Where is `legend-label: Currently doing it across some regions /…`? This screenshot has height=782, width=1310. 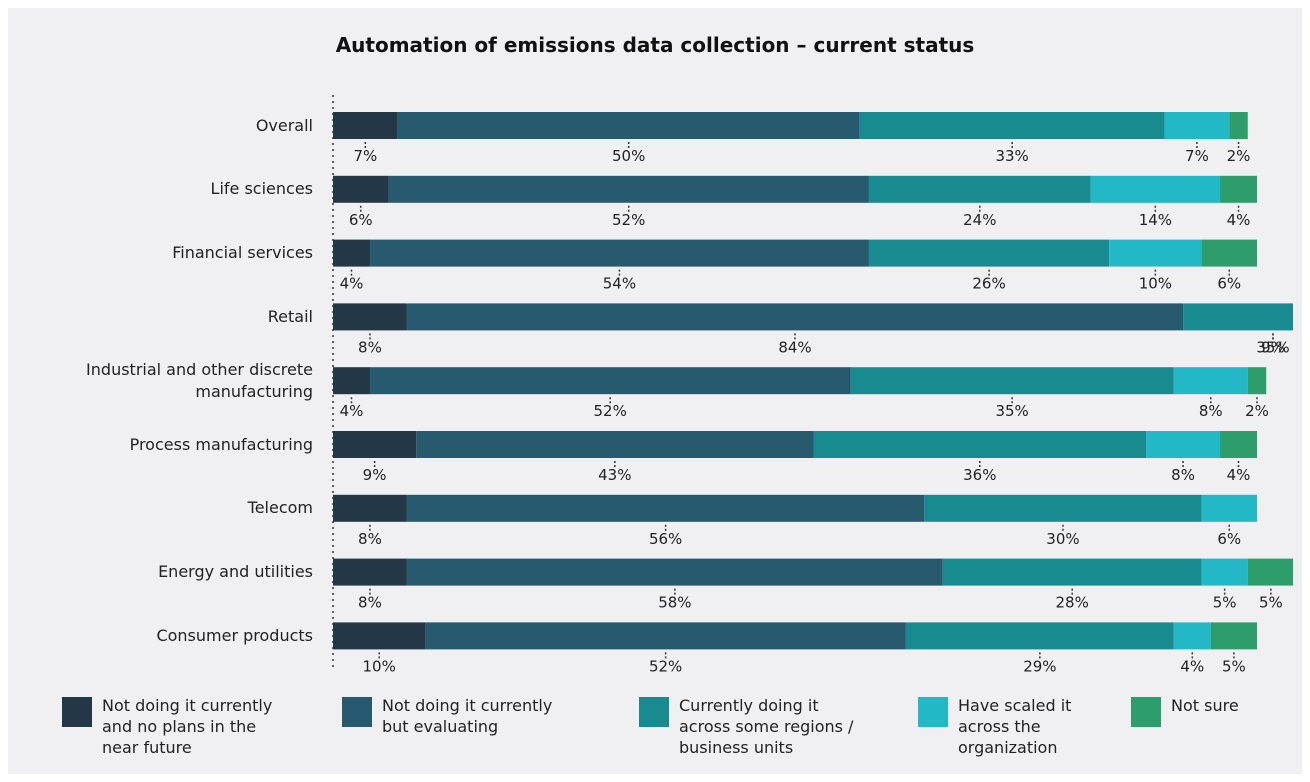
legend-label: Currently doing it across some regions /… is located at coordinates (766, 726).